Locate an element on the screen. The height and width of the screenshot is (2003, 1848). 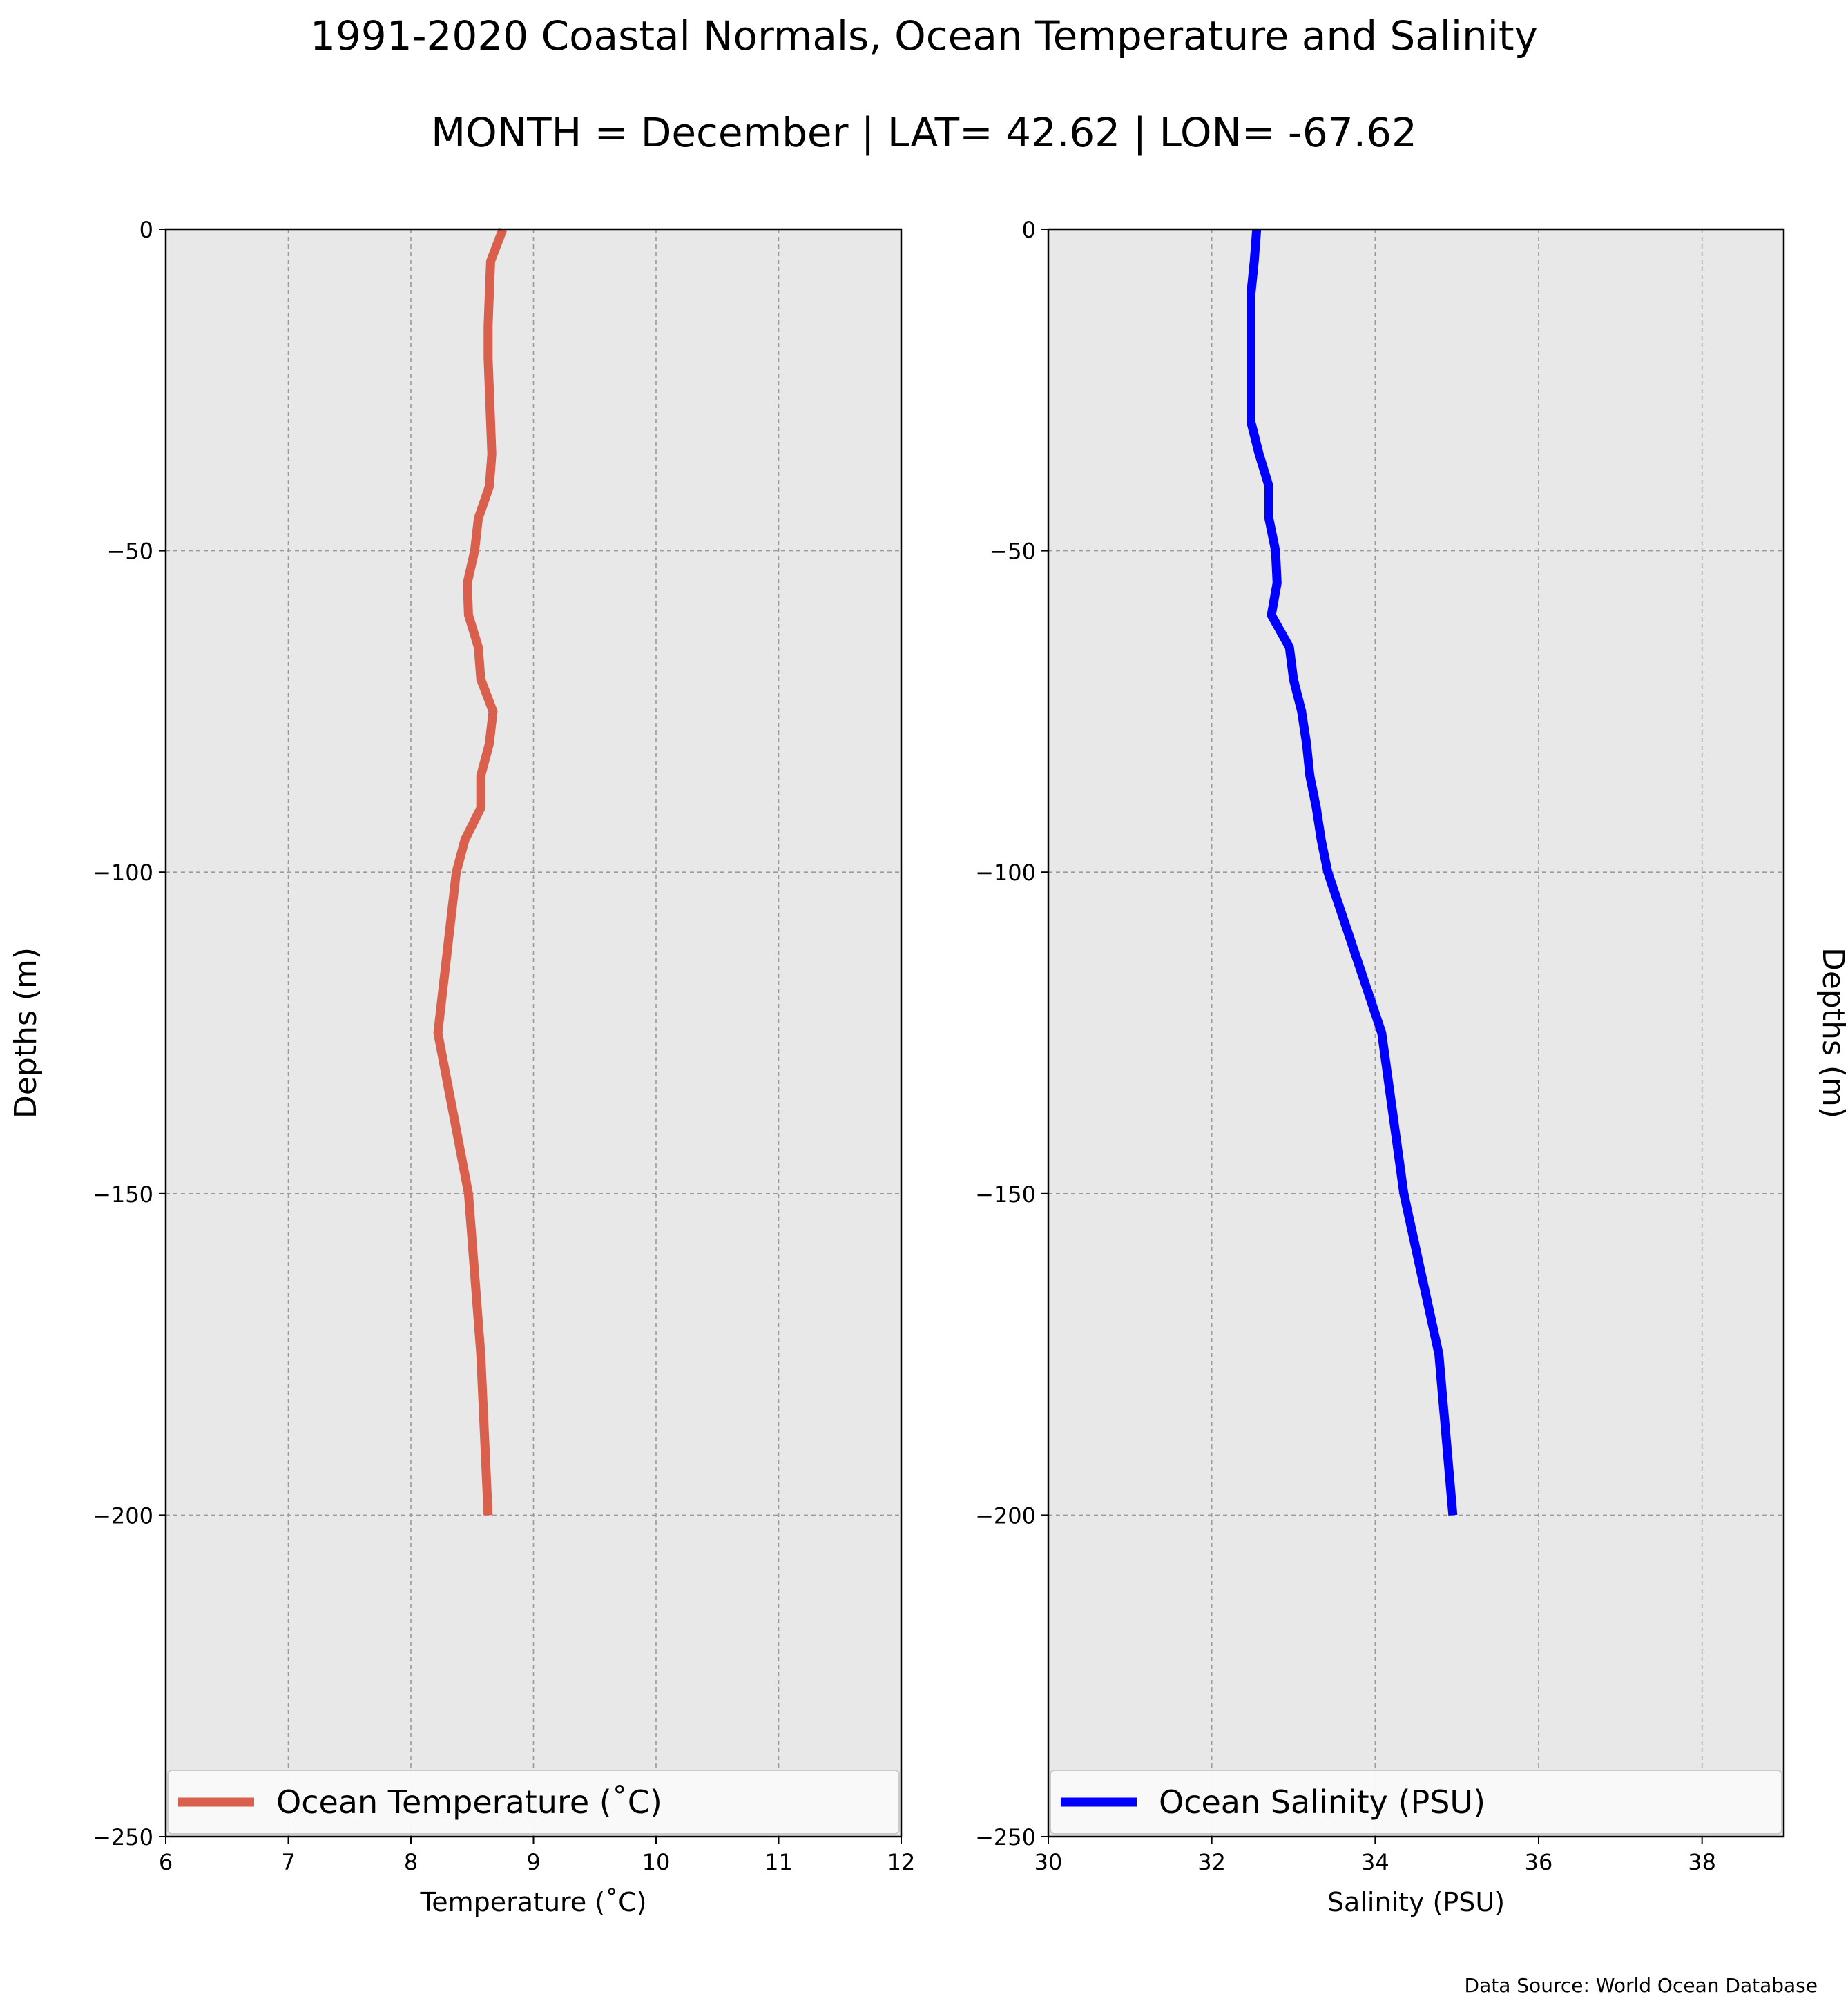
legend: Ocean Salinity (PSU) is located at coordinates (1416, 1803).